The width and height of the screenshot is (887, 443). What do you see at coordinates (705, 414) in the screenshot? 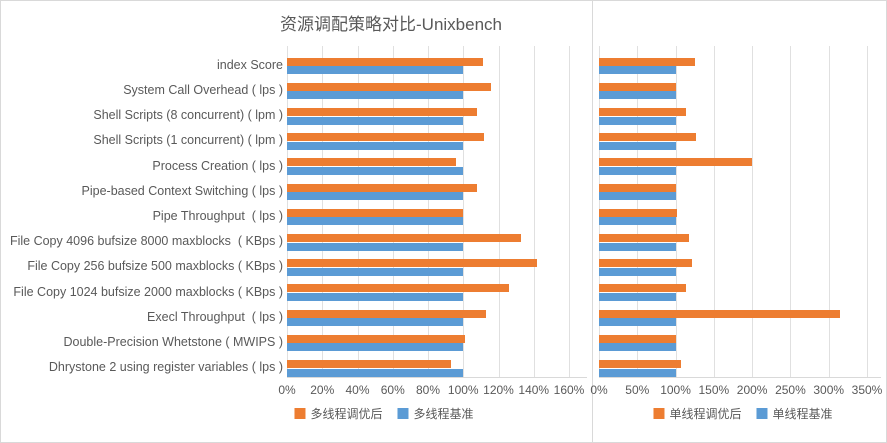
I see `legend-label: 单线程调优后` at bounding box center [705, 414].